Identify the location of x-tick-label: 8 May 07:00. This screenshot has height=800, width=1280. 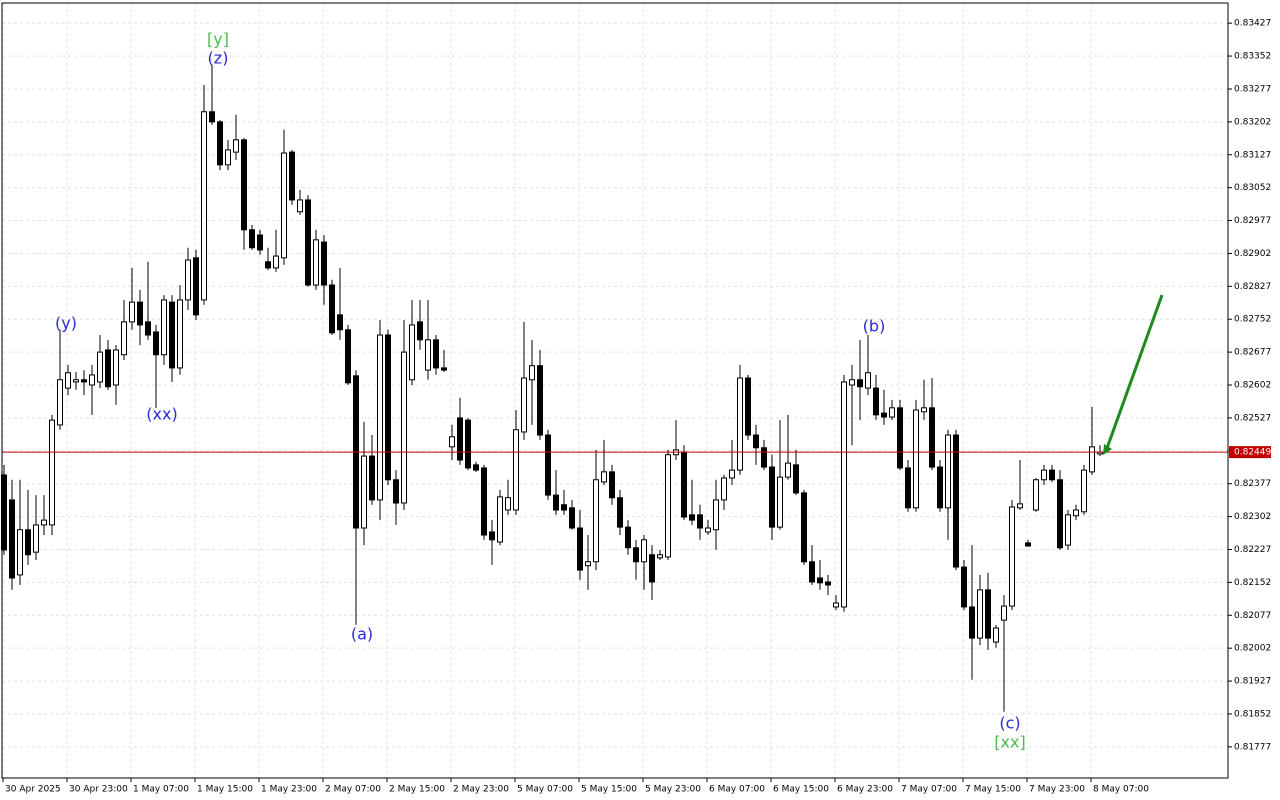
(1121, 790).